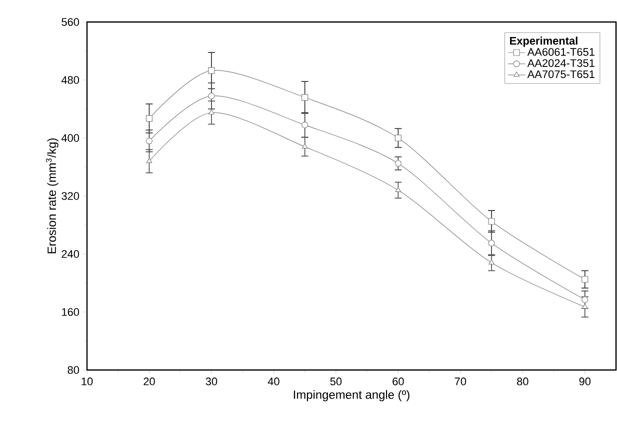 This screenshot has width=617, height=423. I want to click on y-tick-label: 560, so click(71, 22).